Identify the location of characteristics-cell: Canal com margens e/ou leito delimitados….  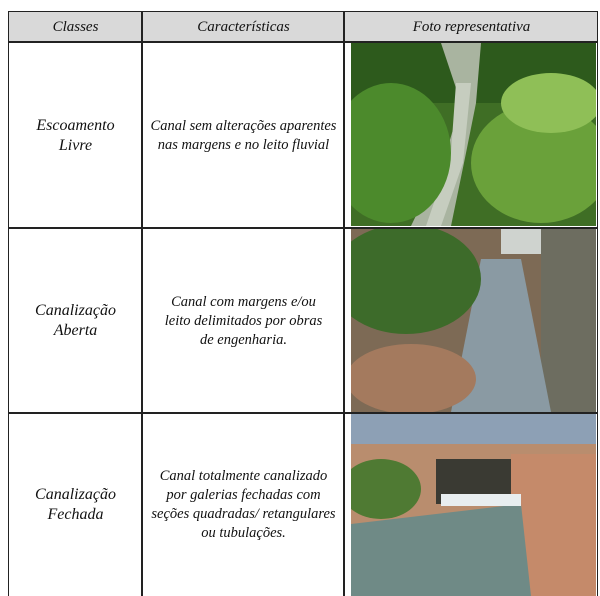
(243, 320).